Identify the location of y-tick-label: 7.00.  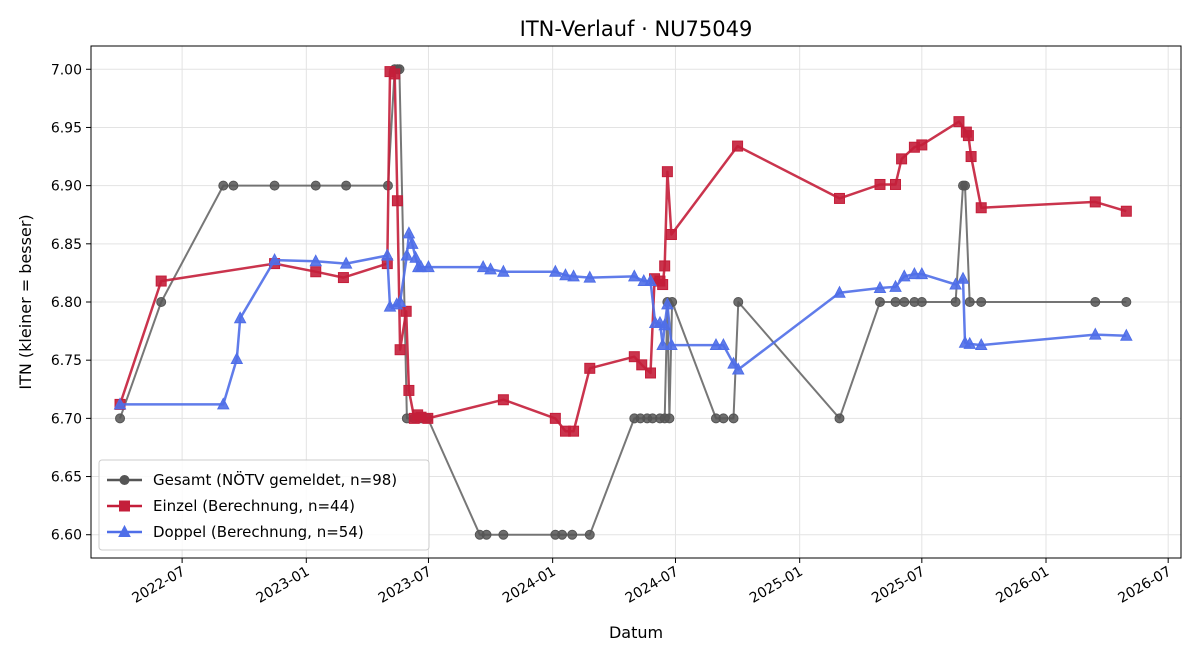
(66, 70).